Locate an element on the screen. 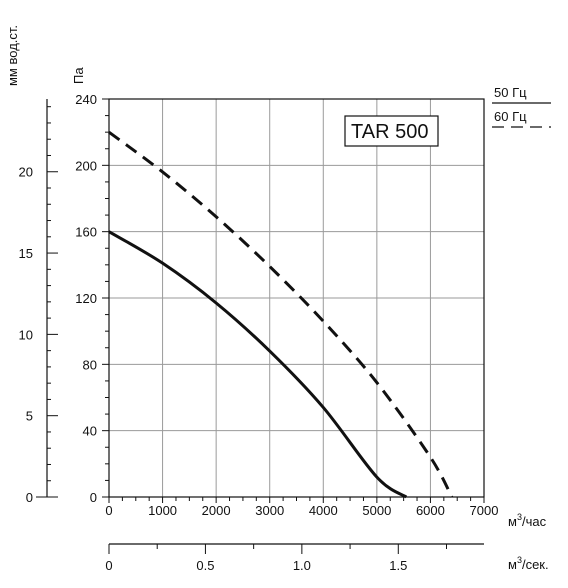 The image size is (568, 588). sec-tick-label: 0 is located at coordinates (108, 565).